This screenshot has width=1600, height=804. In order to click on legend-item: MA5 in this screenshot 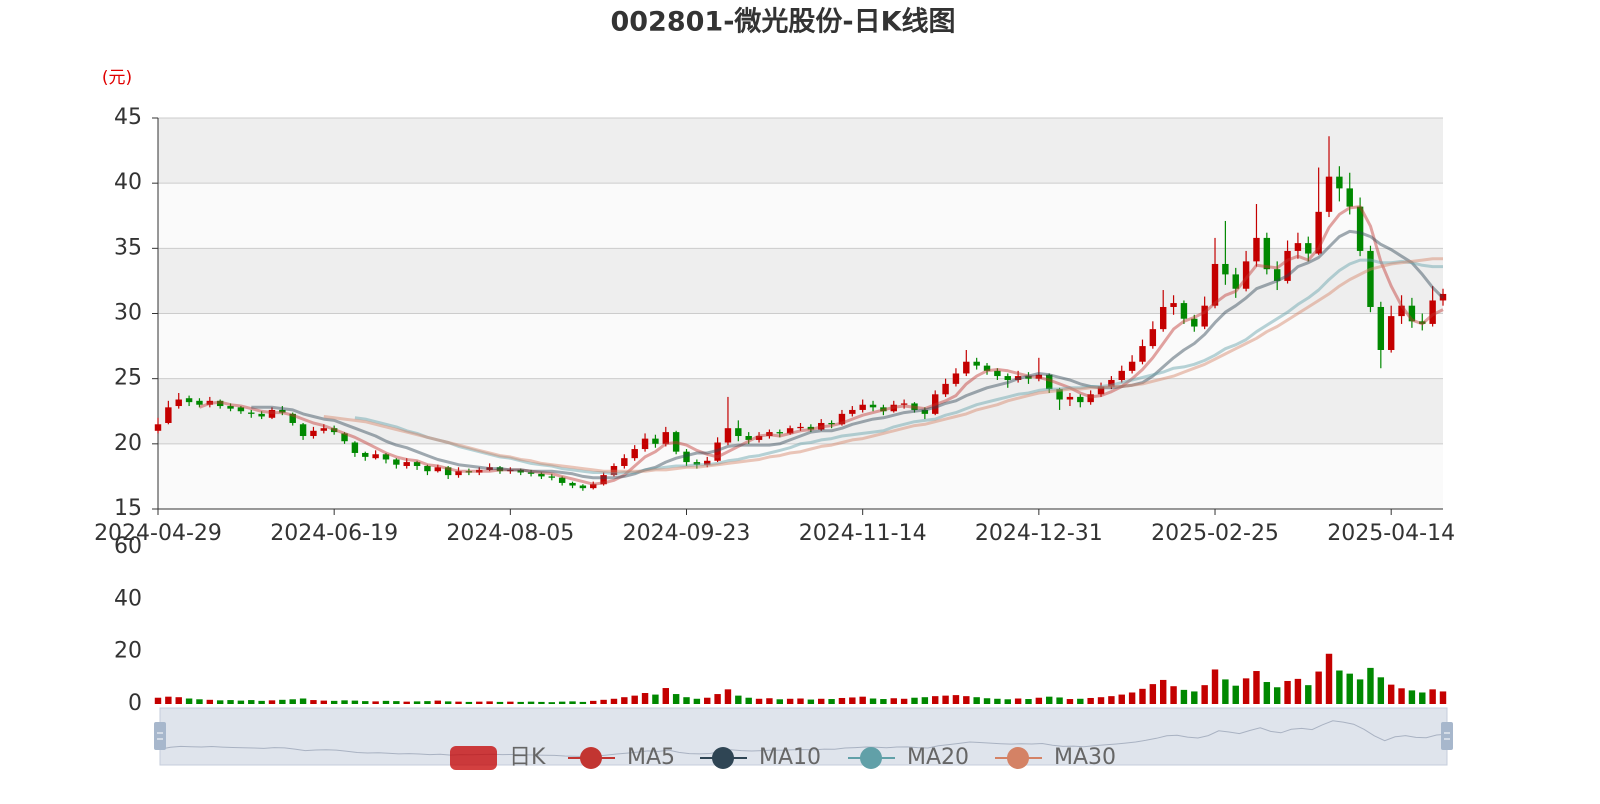, I will do `click(621, 757)`.